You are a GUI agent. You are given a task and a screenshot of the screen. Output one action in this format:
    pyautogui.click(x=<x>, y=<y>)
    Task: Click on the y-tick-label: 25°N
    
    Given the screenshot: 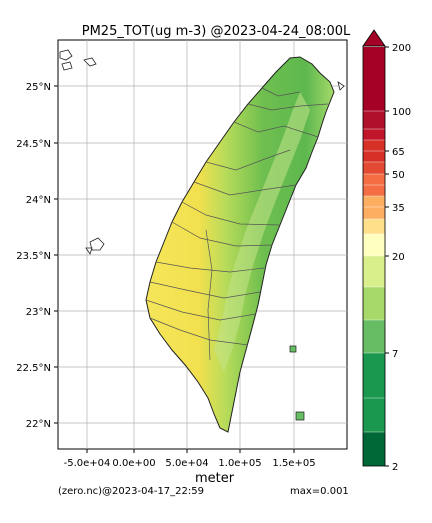 What is the action you would take?
    pyautogui.click(x=38, y=87)
    